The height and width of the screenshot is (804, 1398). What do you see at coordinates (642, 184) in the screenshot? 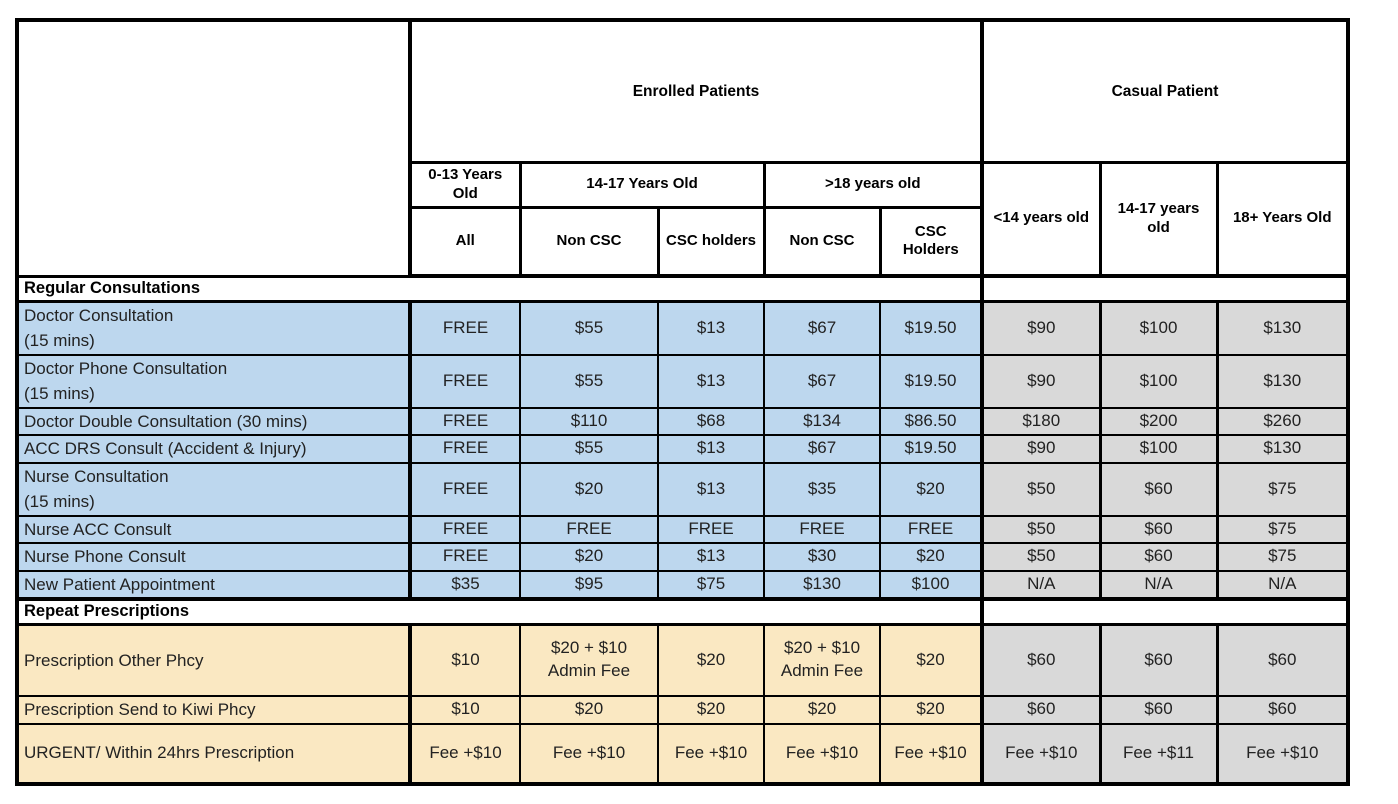
I see `col-header-14-17: 14-17 Years Old` at bounding box center [642, 184].